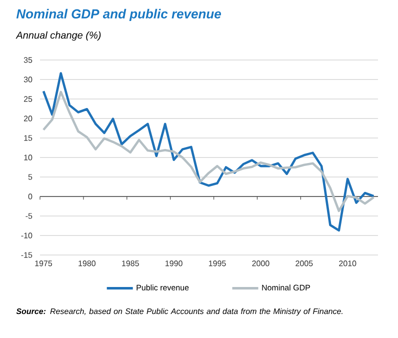  Describe the element at coordinates (58, 36) in the screenshot. I see `chart-subtitle: Annual change (%)` at that location.